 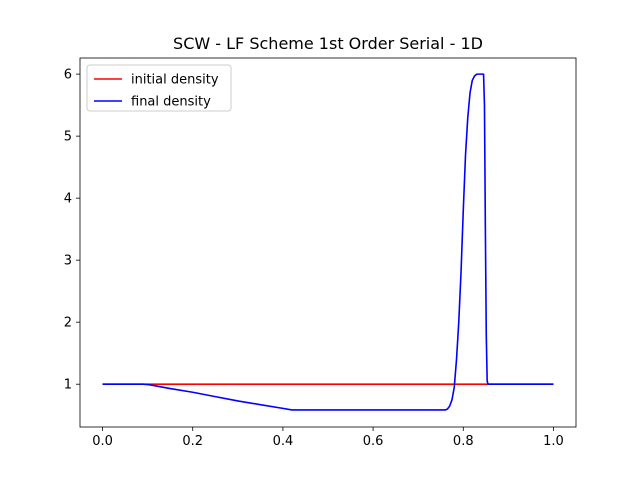 I want to click on x-tick-label: 0.6, so click(x=373, y=441).